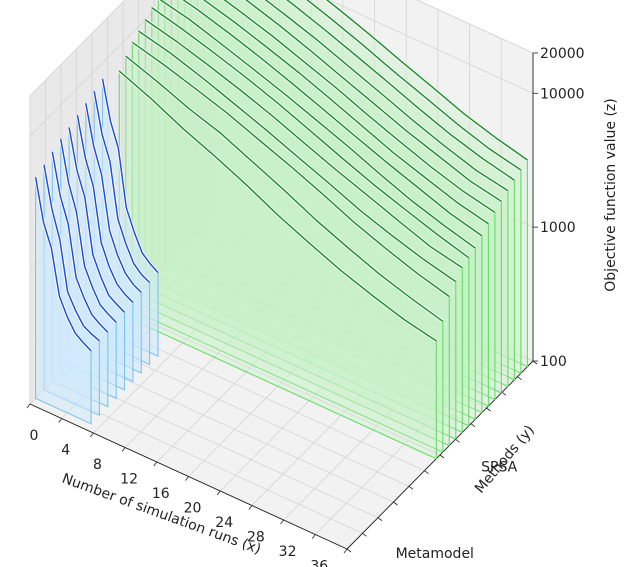 The width and height of the screenshot is (630, 567). Describe the element at coordinates (553, 362) in the screenshot. I see `z-tick-label: 100` at that location.